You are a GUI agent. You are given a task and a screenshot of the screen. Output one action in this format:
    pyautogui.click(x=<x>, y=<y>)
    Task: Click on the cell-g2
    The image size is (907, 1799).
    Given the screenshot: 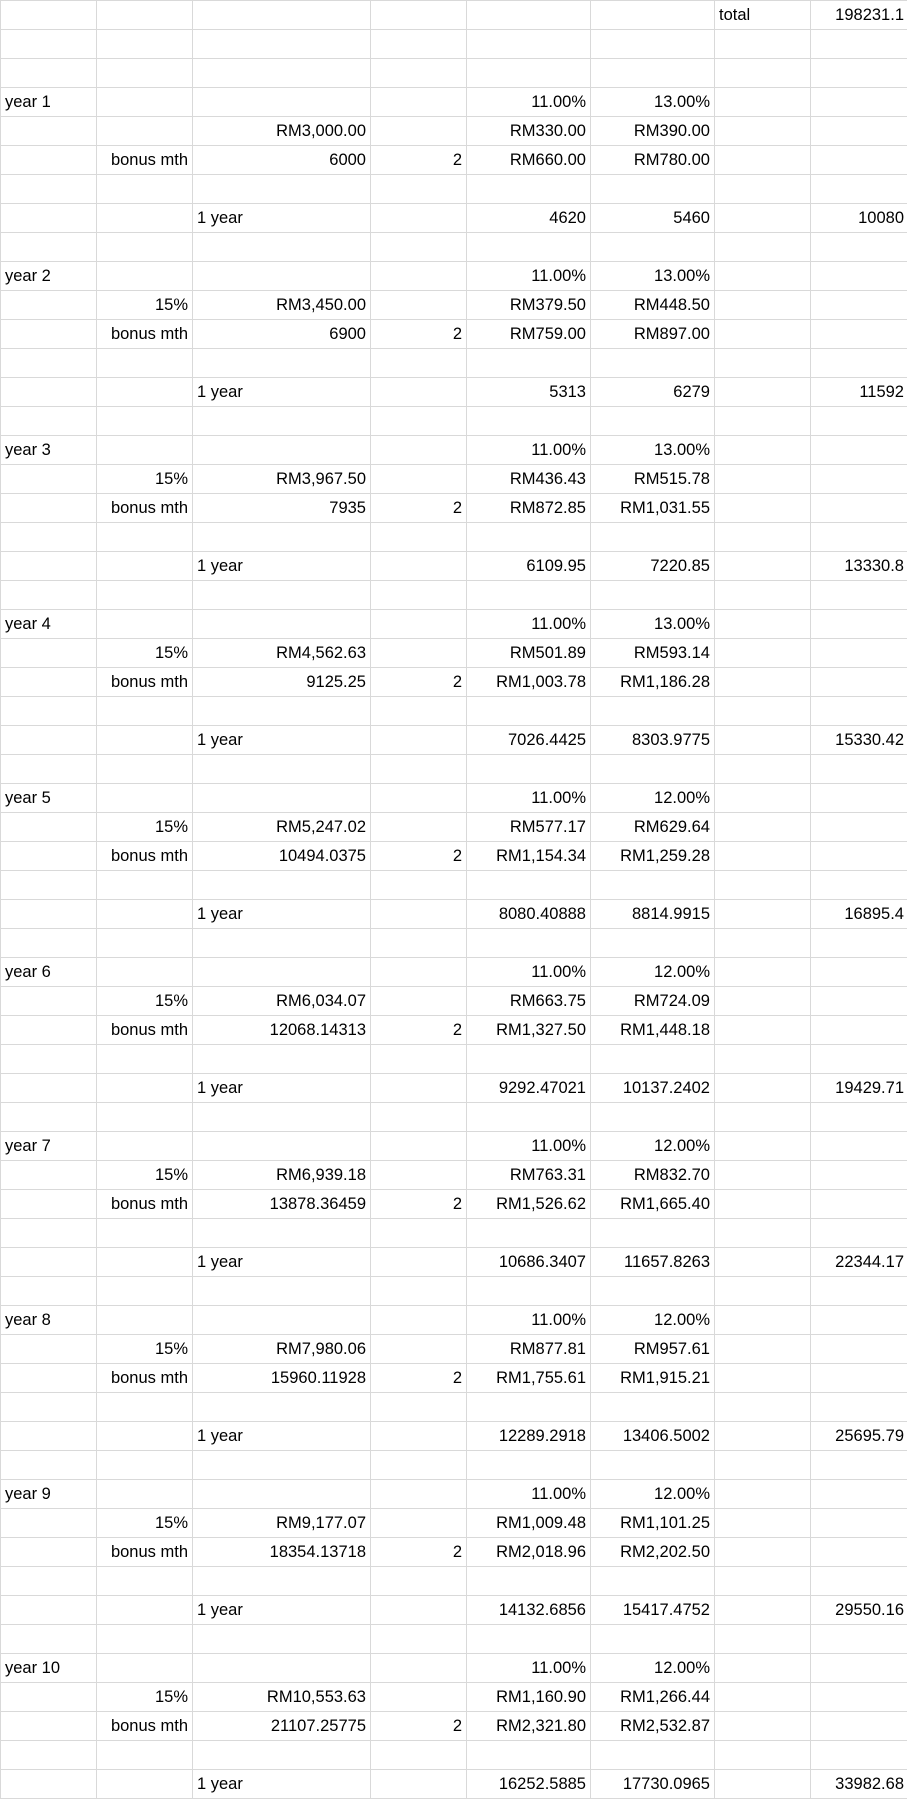 What is the action you would take?
    pyautogui.click(x=762, y=44)
    